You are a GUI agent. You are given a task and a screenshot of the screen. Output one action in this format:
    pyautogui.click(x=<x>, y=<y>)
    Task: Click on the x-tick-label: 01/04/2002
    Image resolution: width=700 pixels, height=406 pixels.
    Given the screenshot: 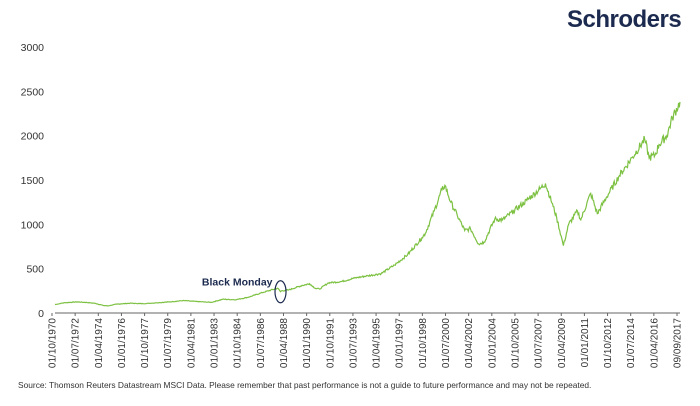 What is the action you would take?
    pyautogui.click(x=469, y=343)
    